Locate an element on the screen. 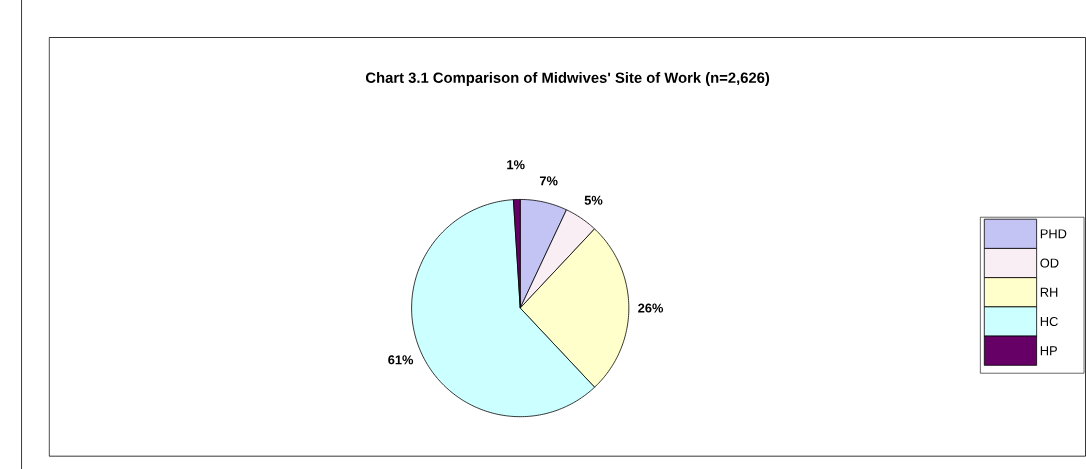 Image resolution: width=1086 pixels, height=469 pixels. legend-label: OD is located at coordinates (1049, 263).